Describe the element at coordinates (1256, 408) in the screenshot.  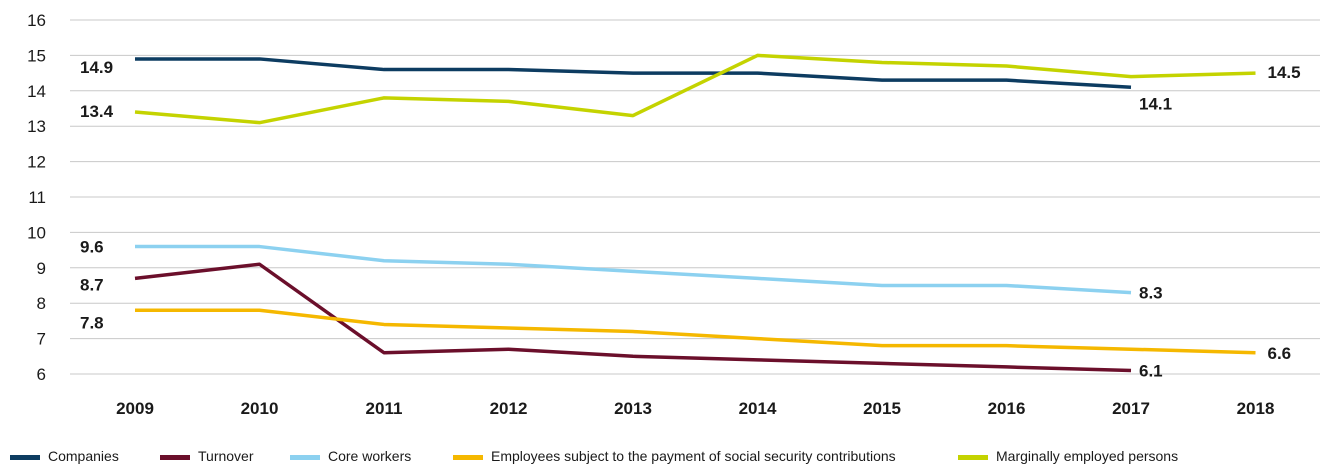
I see `x-tick-label: 2018` at that location.